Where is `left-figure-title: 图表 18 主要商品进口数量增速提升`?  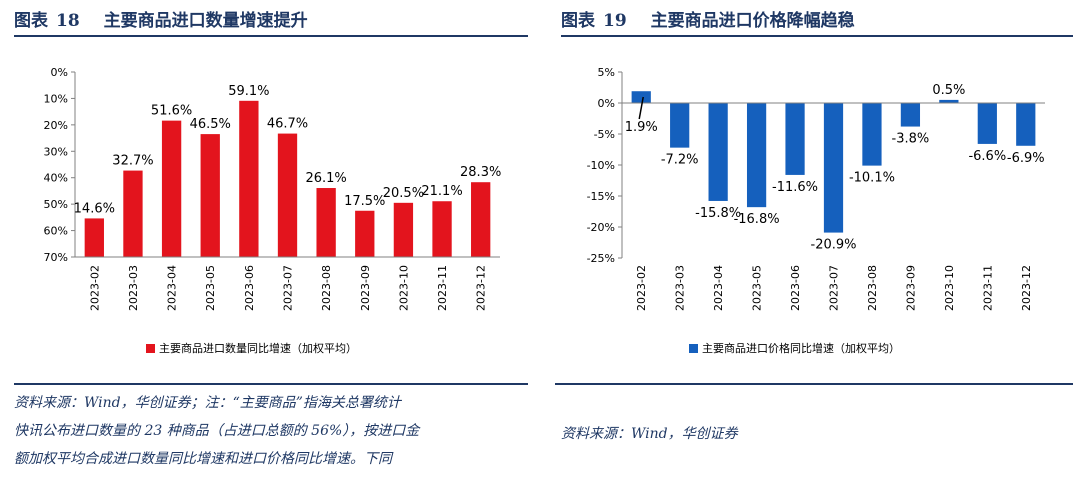 left-figure-title: 图表 18 主要商品进口数量增速提升 is located at coordinates (161, 18).